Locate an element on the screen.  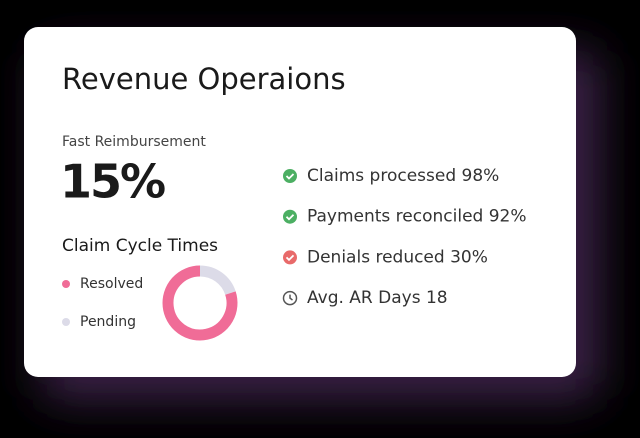
metric-label: Fast Reimbursement is located at coordinates (134, 142).